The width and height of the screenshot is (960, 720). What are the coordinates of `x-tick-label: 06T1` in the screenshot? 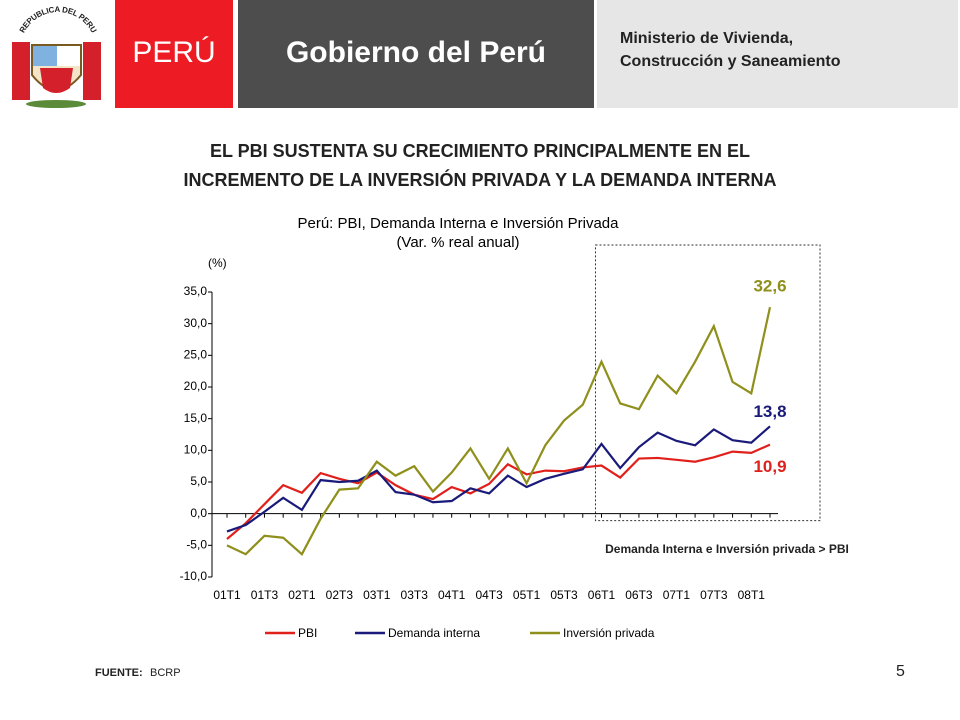 It's located at (602, 595).